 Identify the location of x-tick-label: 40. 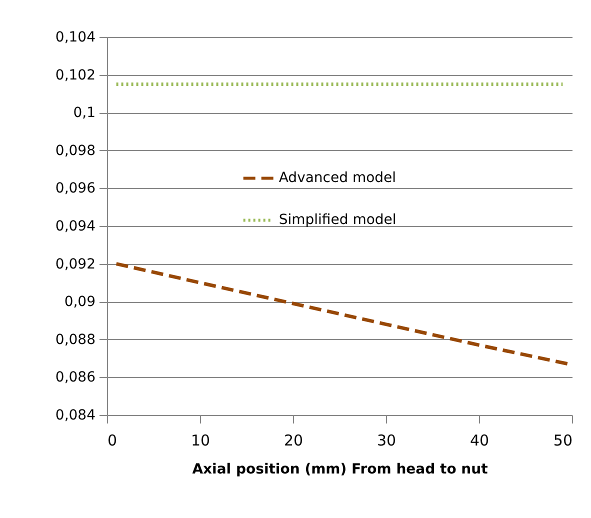
(480, 441).